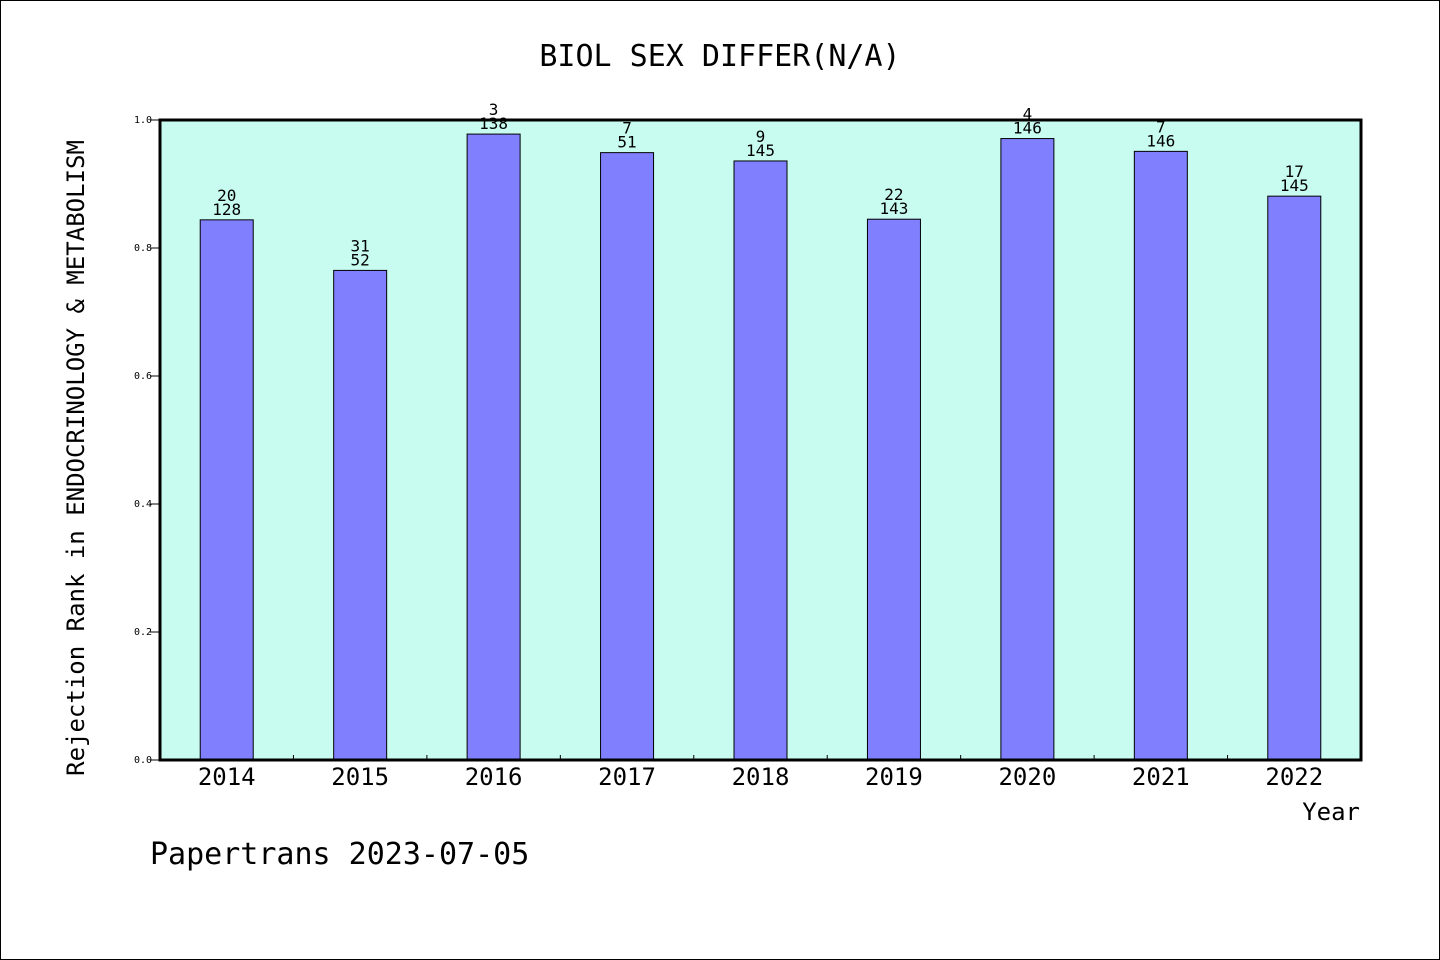 The height and width of the screenshot is (960, 1440). Describe the element at coordinates (227, 777) in the screenshot. I see `x-tick-label: 2014` at that location.